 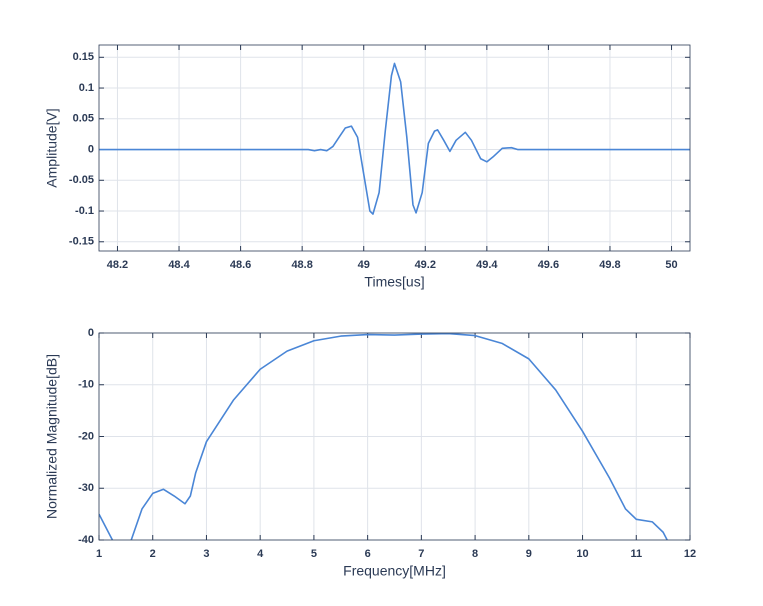 I want to click on y-axis-label: Normalized Magnitude[dB], so click(x=52, y=436).